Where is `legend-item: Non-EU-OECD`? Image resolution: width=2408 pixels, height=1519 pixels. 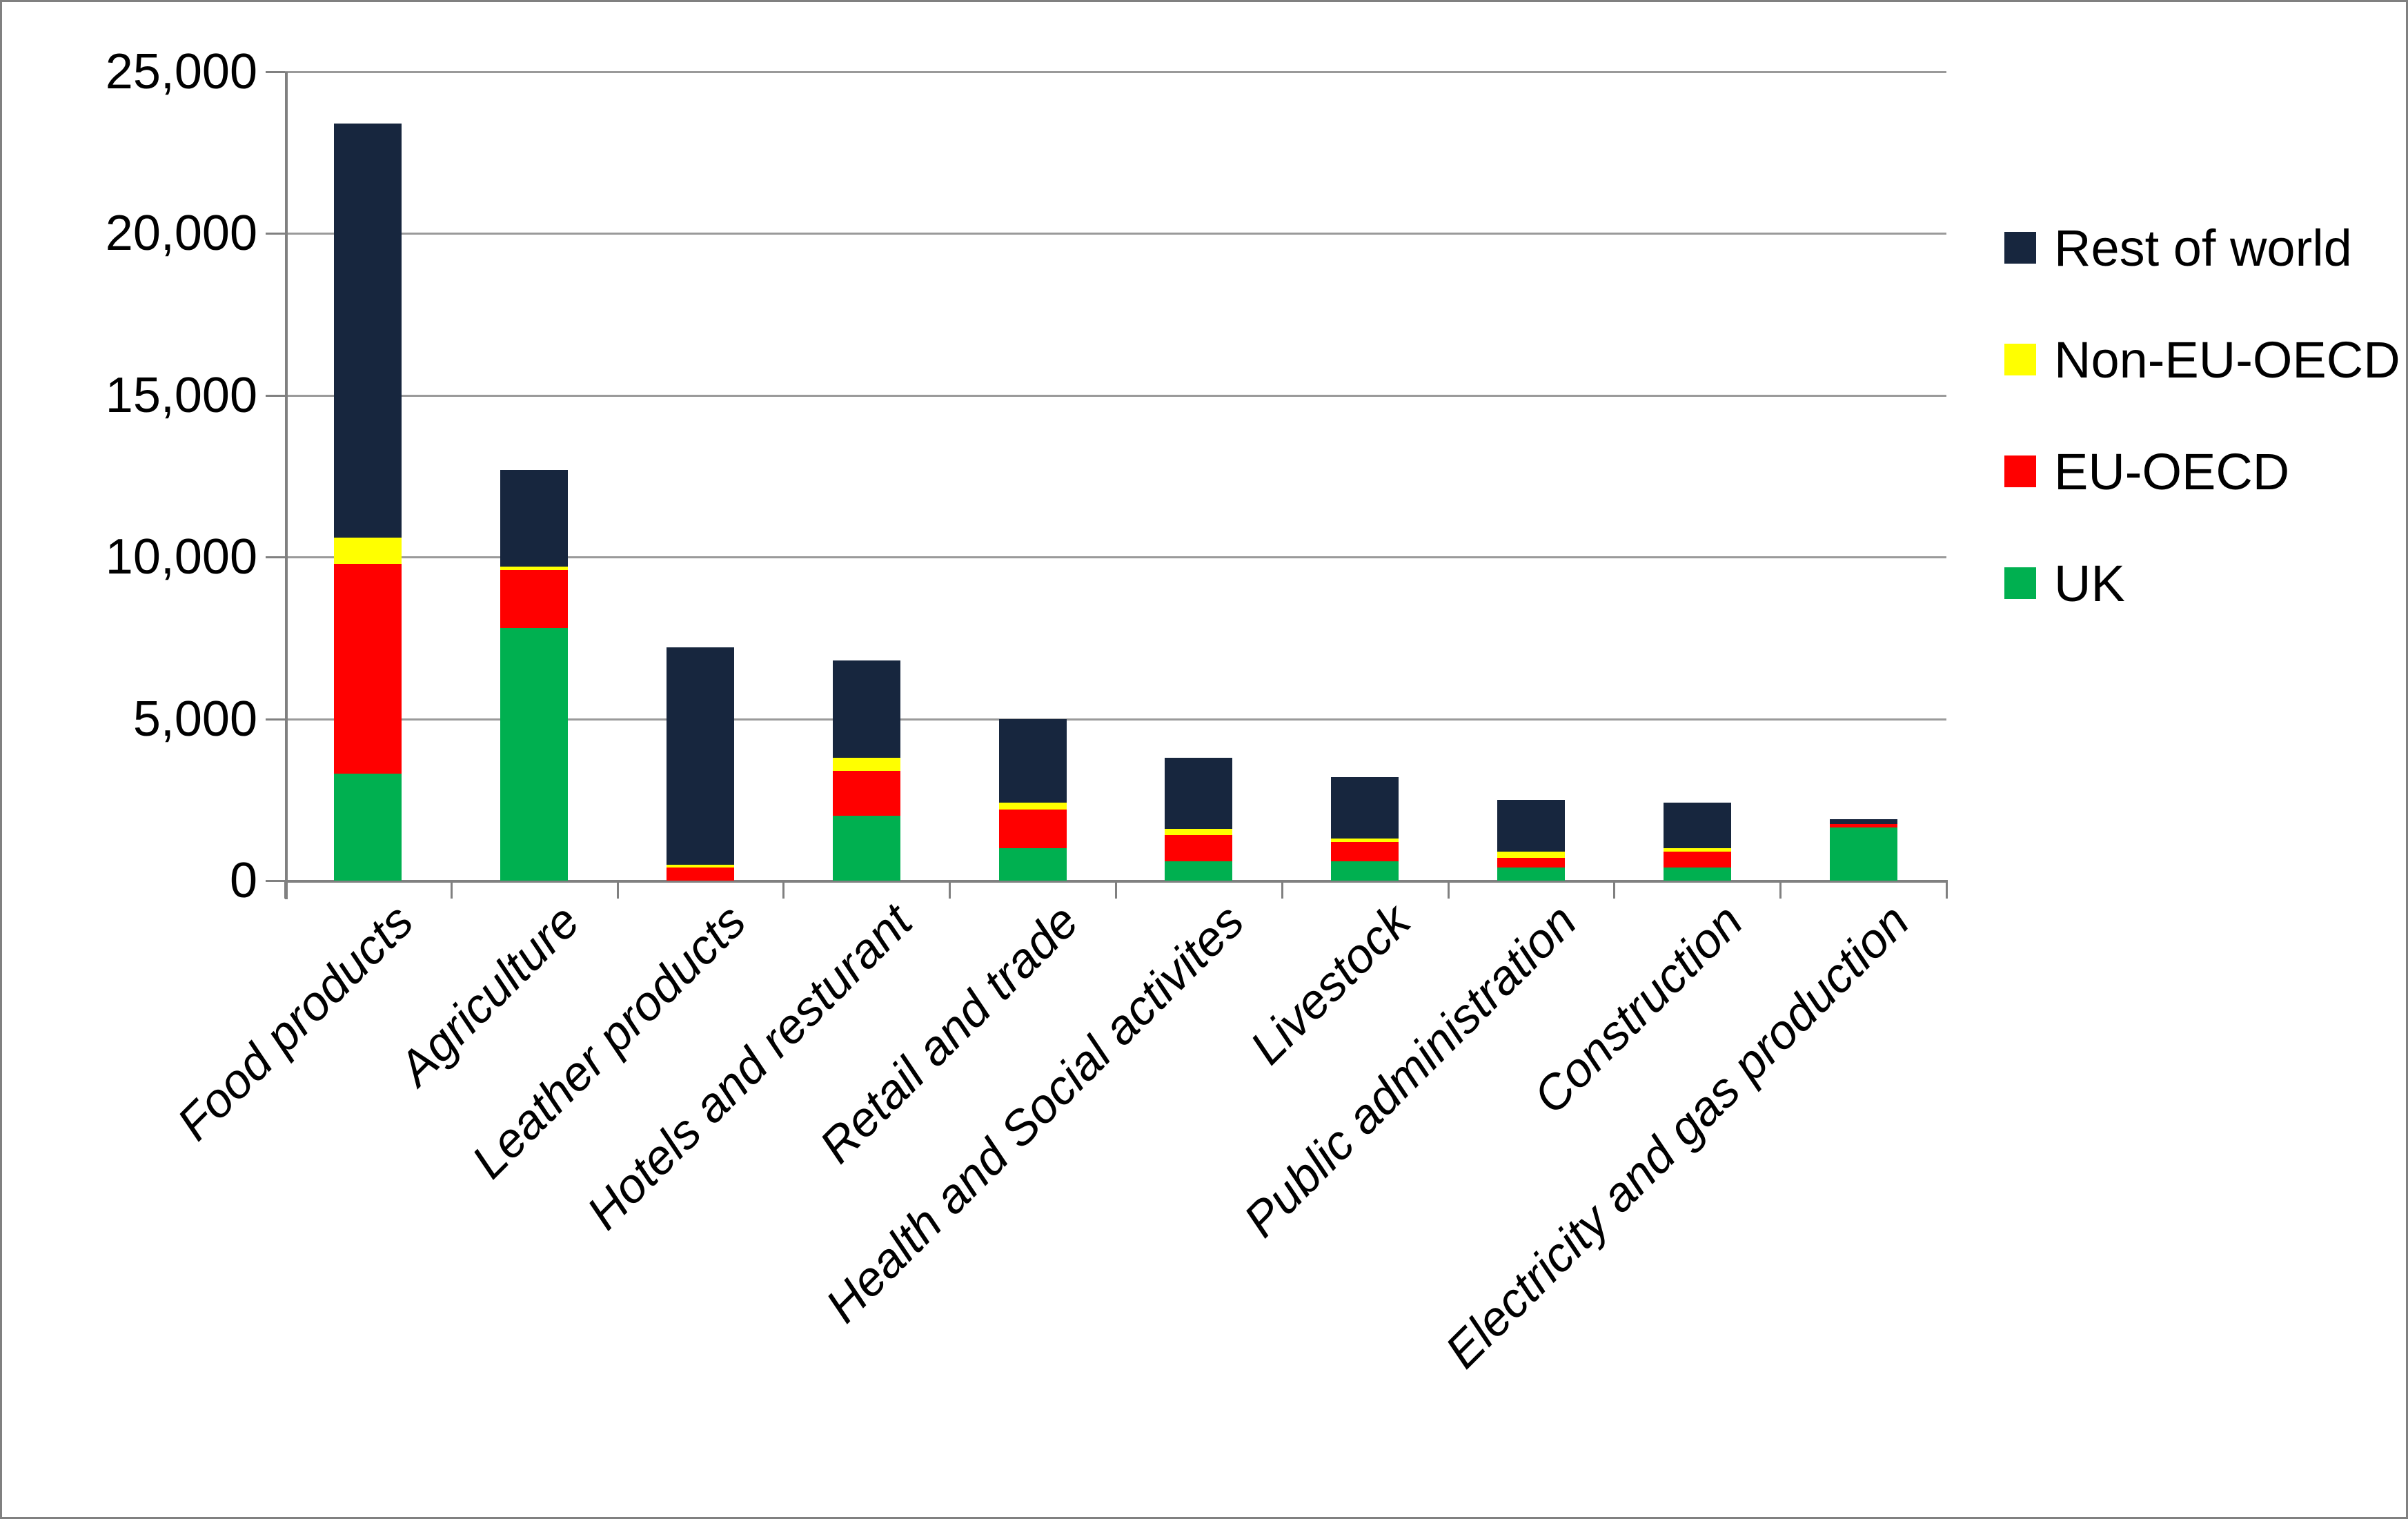 legend-item: Non-EU-OECD is located at coordinates (2202, 359).